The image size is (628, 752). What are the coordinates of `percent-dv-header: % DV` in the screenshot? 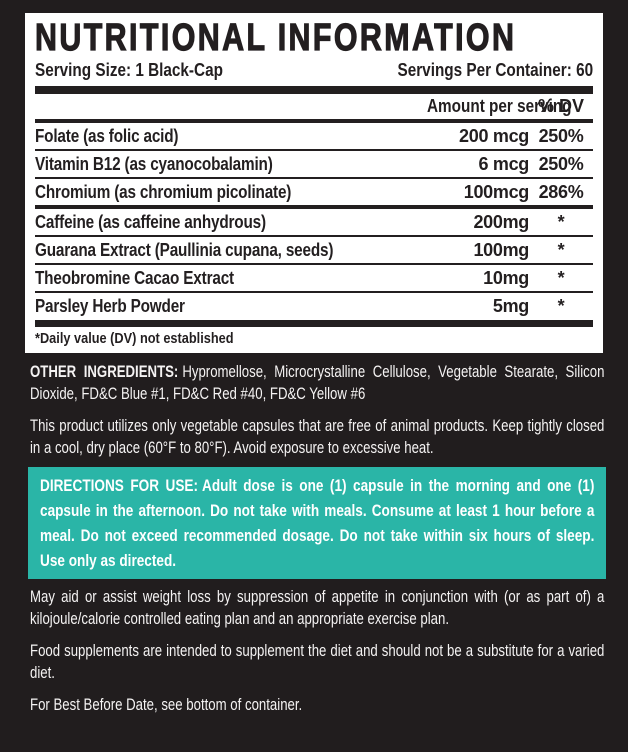 It's located at (560, 106).